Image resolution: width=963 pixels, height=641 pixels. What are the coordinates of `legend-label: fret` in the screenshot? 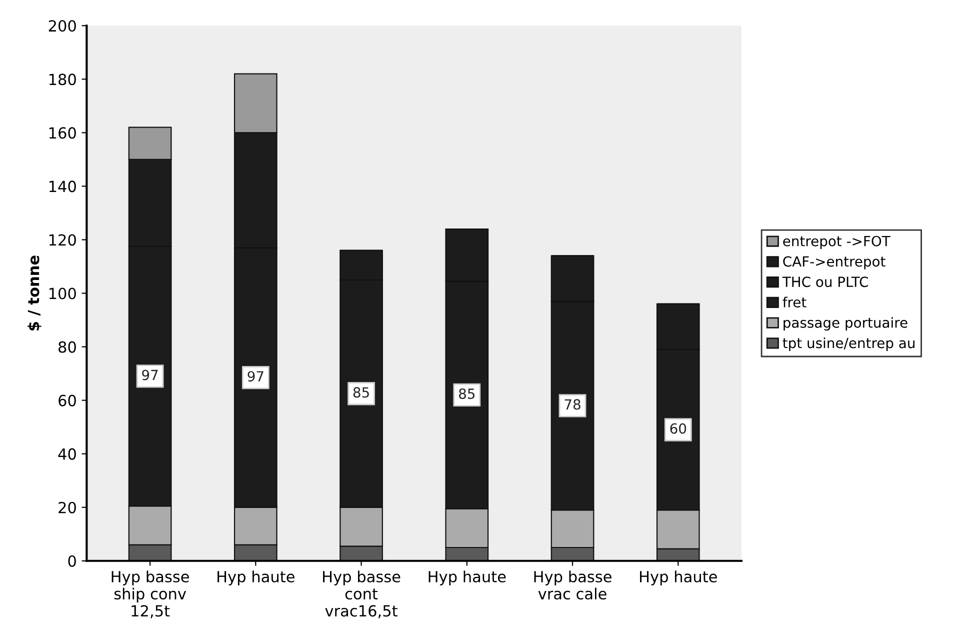 It's located at (794, 302).